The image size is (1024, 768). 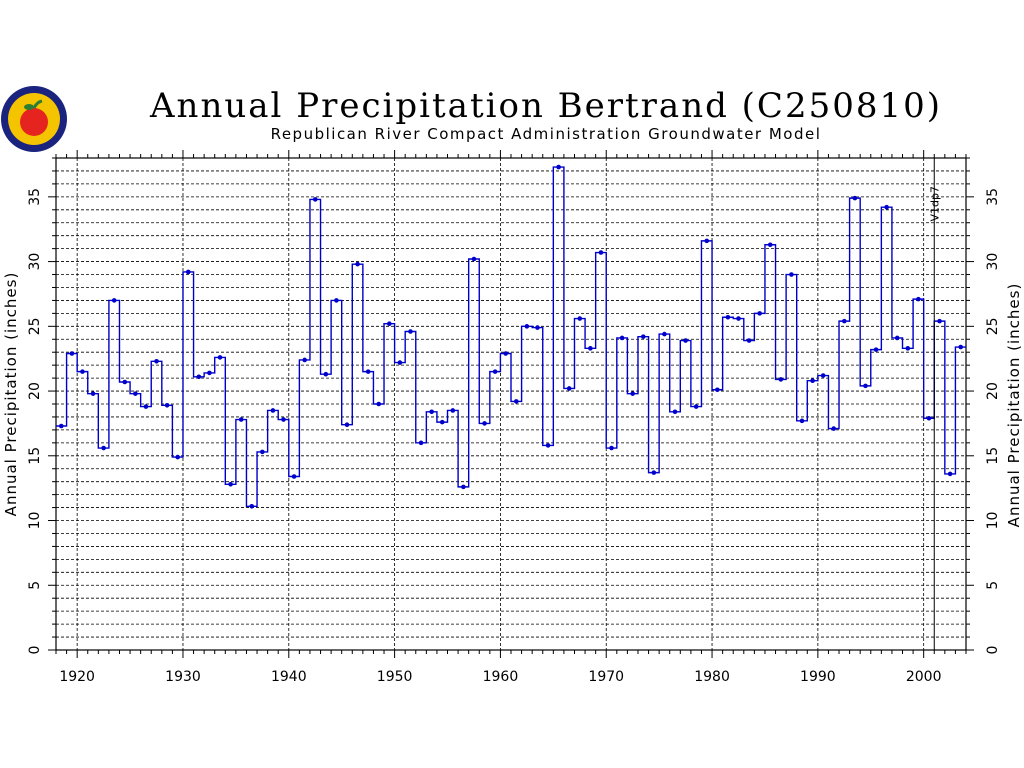 I want to click on y-tick-label-left: 5, so click(x=35, y=585).